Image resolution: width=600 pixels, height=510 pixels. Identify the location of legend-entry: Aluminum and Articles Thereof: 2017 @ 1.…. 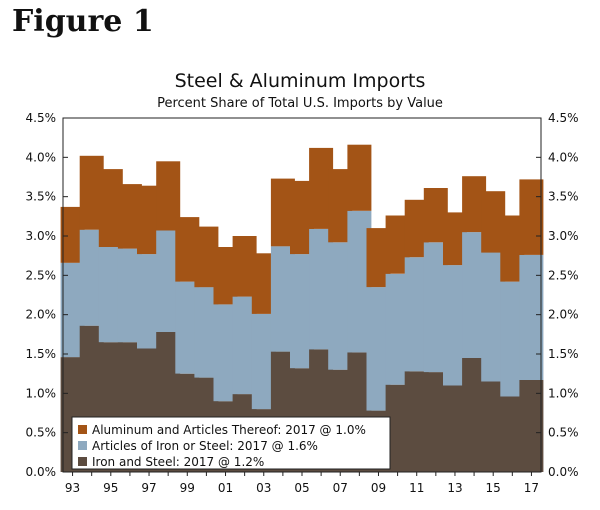
(229, 430).